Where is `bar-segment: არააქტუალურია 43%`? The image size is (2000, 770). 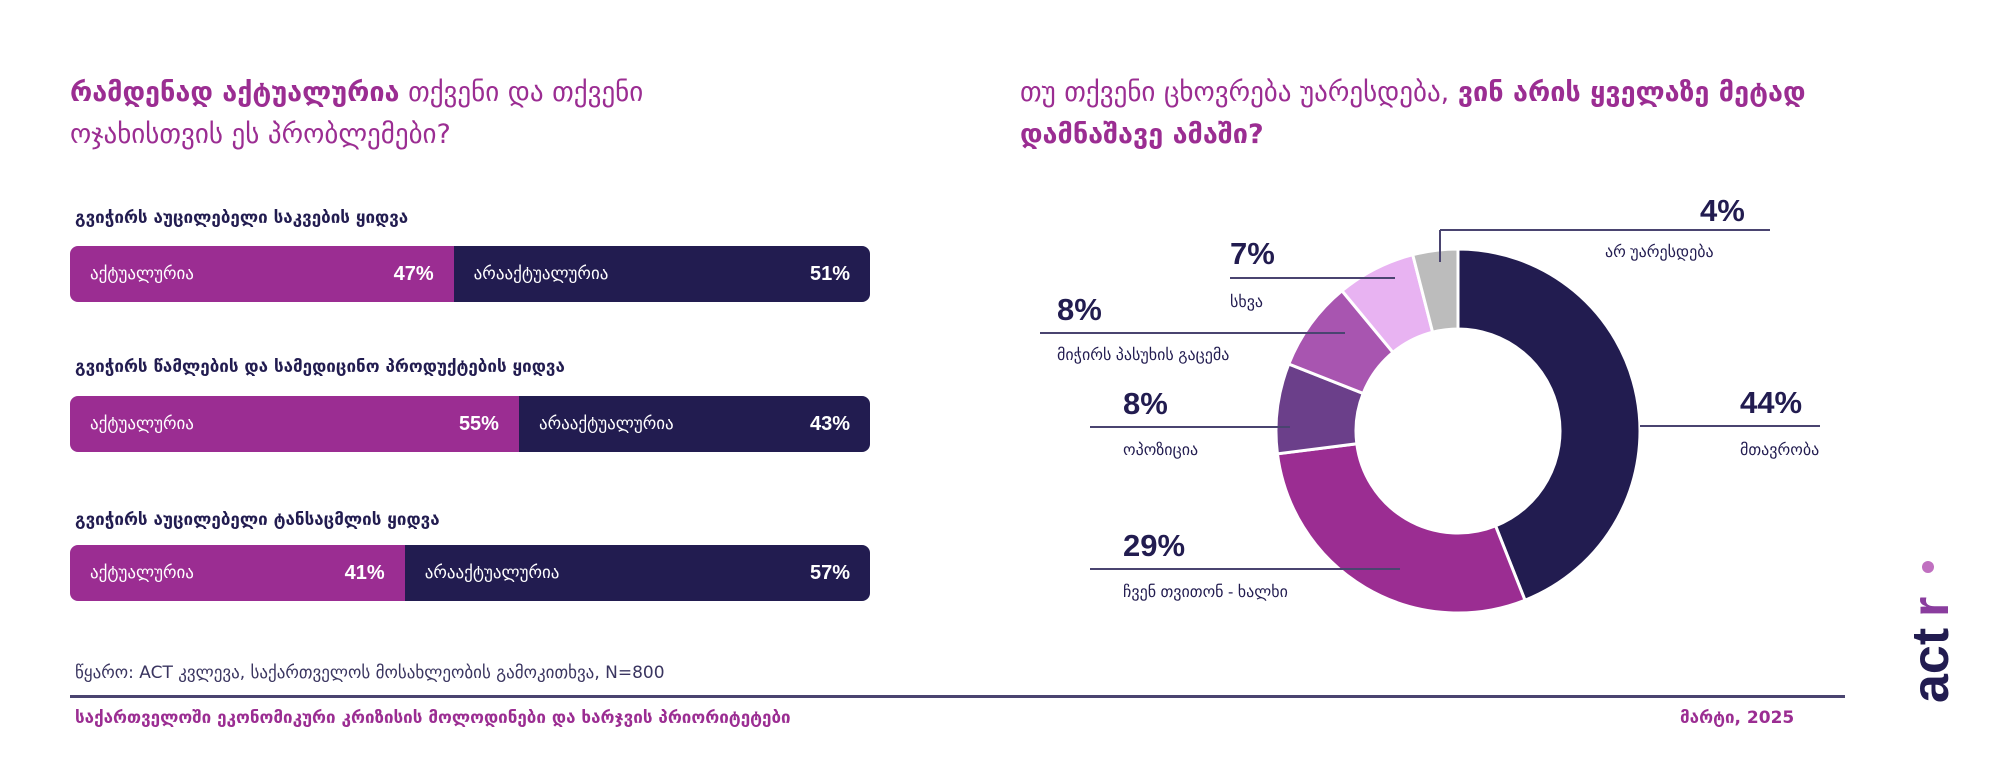
bar-segment: არააქტუალურია 43% is located at coordinates (694, 424).